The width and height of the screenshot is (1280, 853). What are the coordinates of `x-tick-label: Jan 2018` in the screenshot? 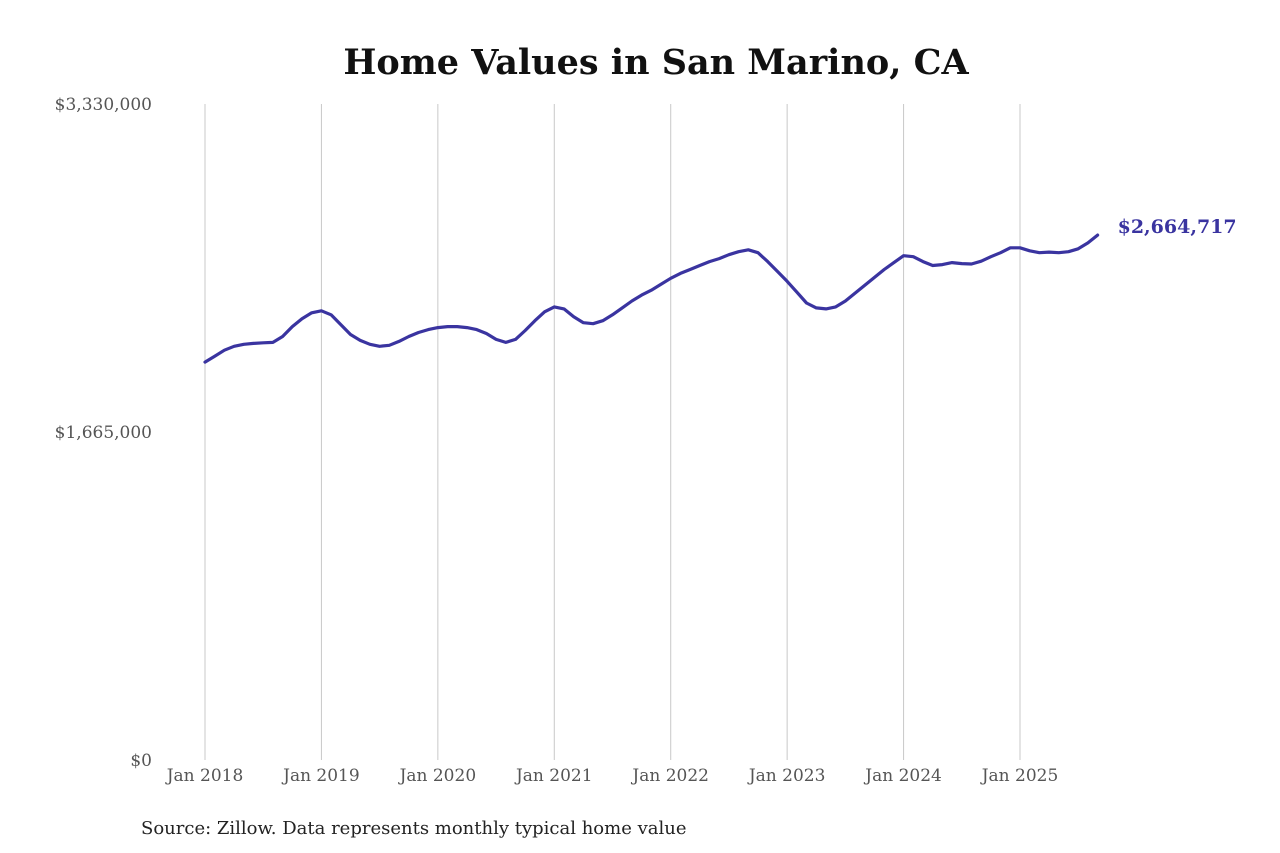 It's located at (204, 776).